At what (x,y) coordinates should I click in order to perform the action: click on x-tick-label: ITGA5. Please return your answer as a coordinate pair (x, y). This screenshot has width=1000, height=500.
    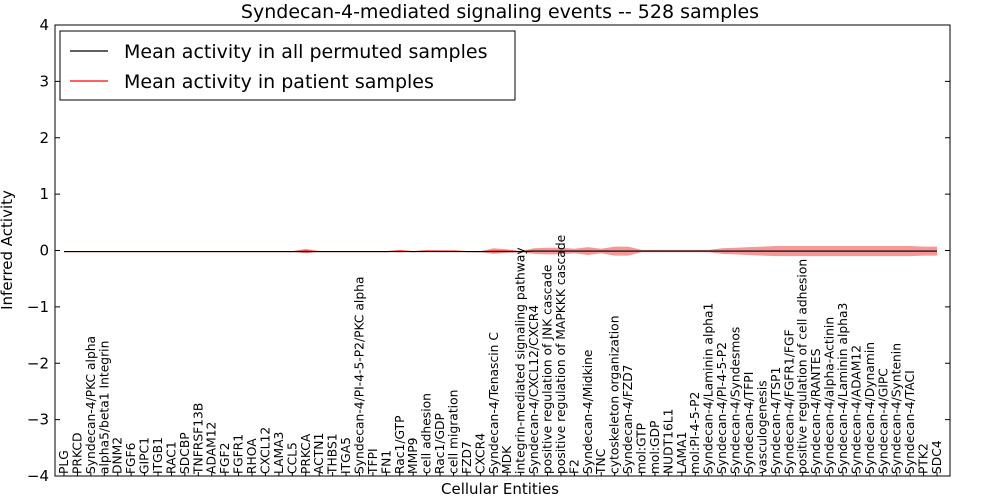
    Looking at the image, I should click on (346, 455).